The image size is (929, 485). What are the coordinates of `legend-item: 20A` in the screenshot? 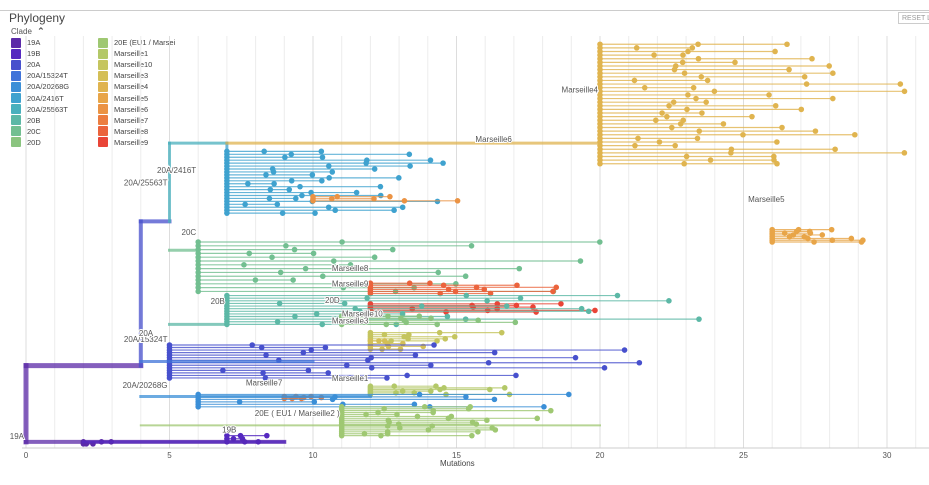 It's located at (25, 64).